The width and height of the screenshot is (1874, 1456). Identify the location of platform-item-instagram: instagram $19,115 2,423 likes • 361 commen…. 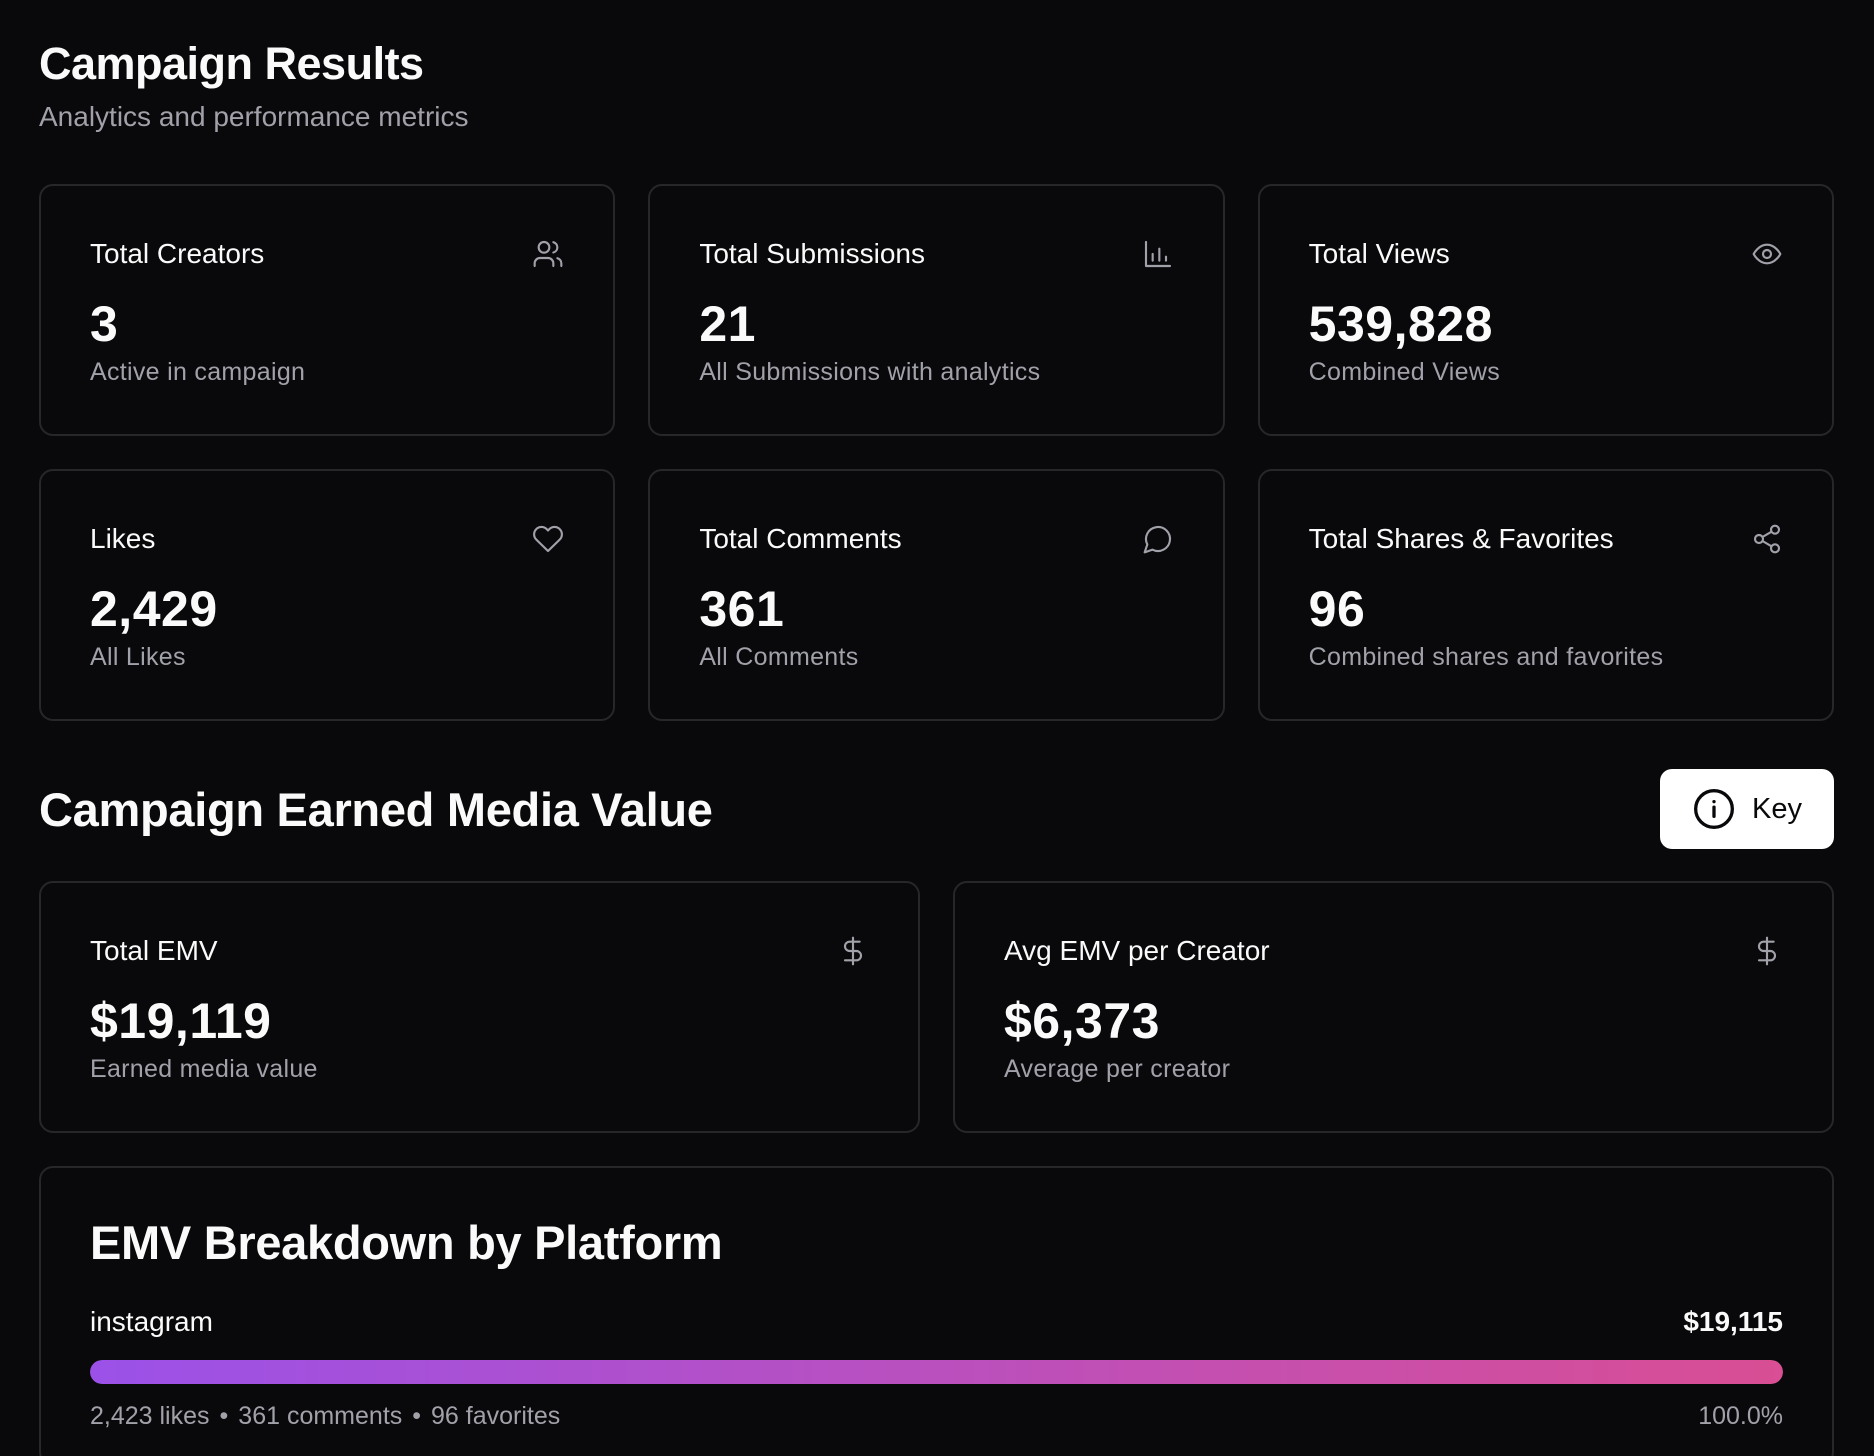
(936, 1368).